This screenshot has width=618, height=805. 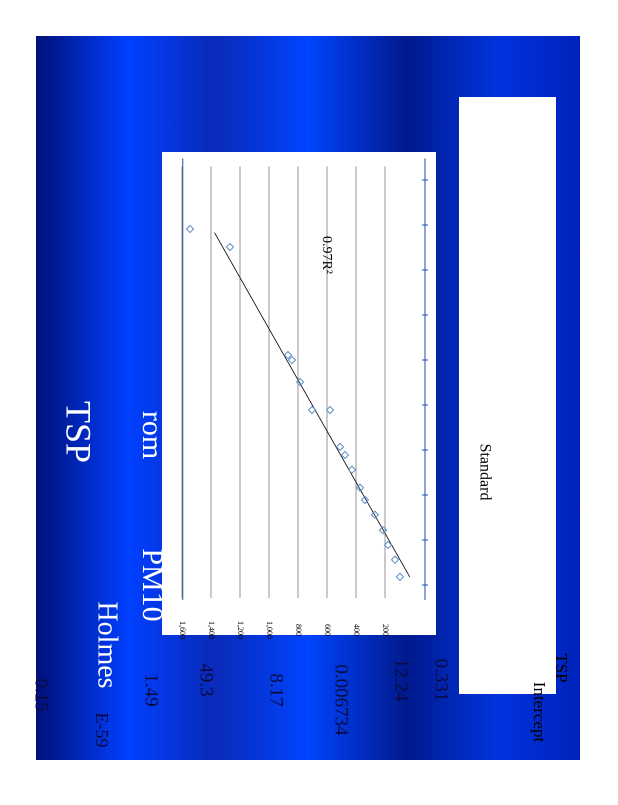 What do you see at coordinates (206, 679) in the screenshot?
I see `value-text: 49.3` at bounding box center [206, 679].